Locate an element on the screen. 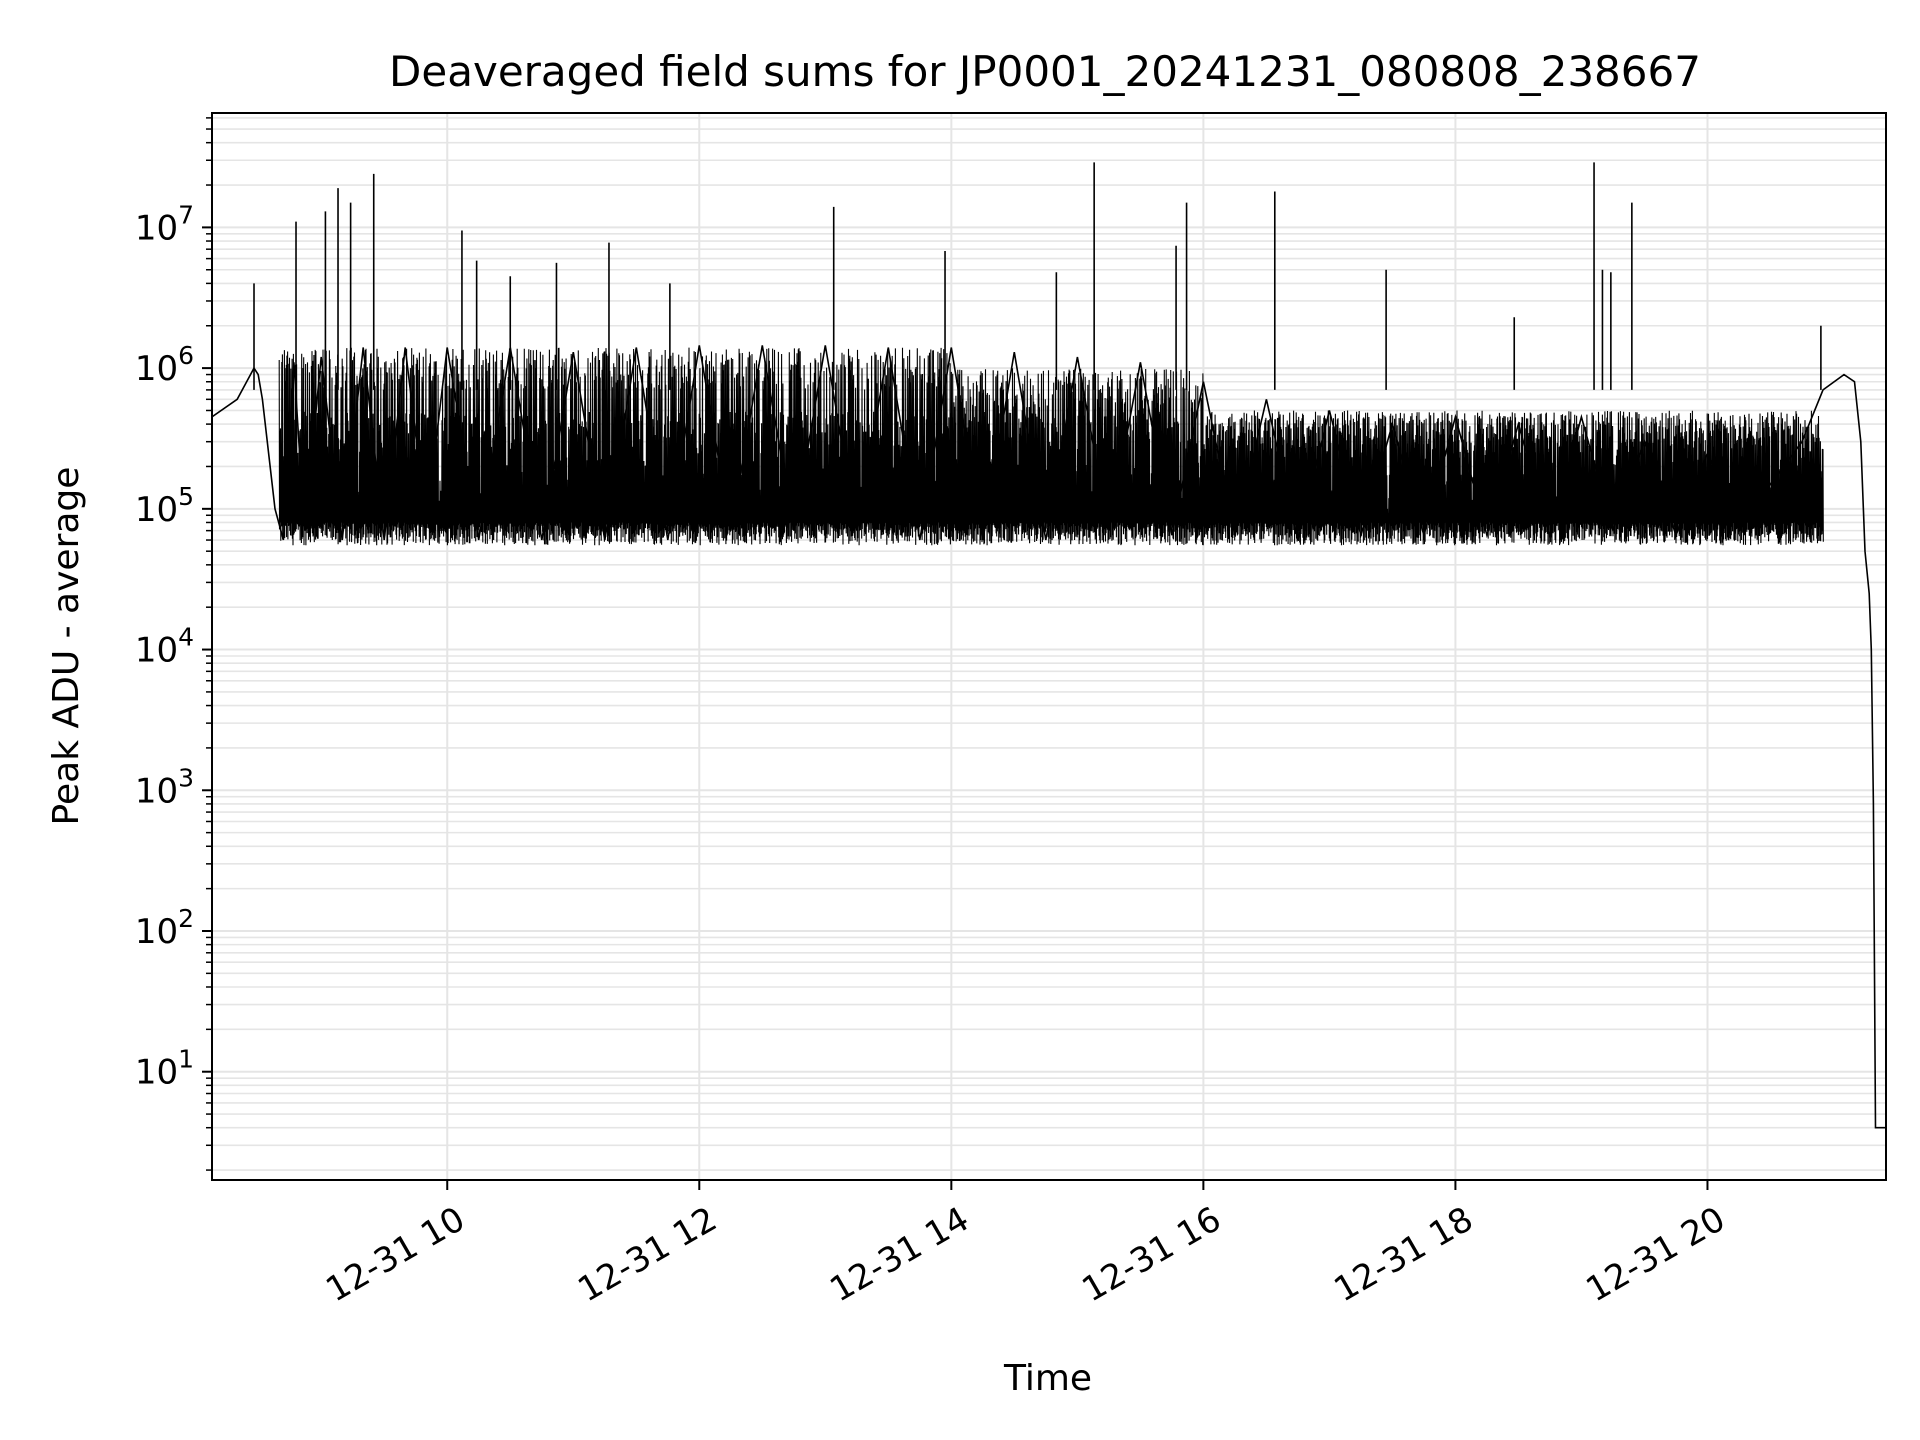 The height and width of the screenshot is (1440, 1920). noise-band is located at coordinates (1051, 446).